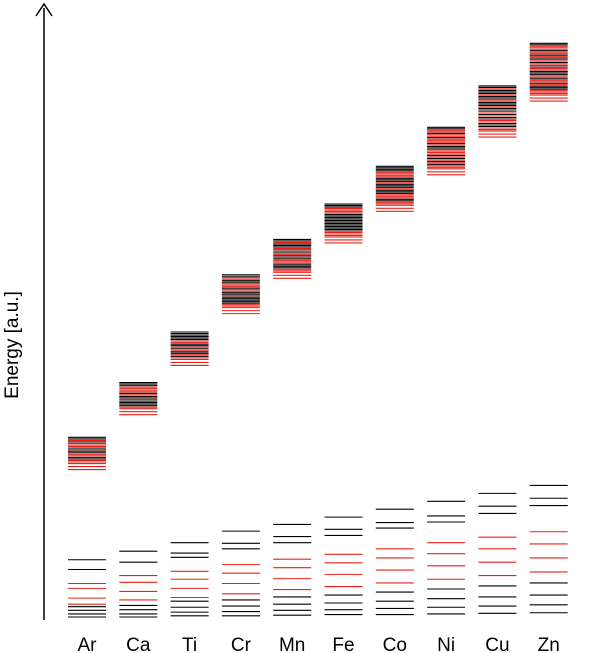 This screenshot has width=600, height=653. What do you see at coordinates (44, 9) in the screenshot?
I see `y-axis-arrow-icon` at bounding box center [44, 9].